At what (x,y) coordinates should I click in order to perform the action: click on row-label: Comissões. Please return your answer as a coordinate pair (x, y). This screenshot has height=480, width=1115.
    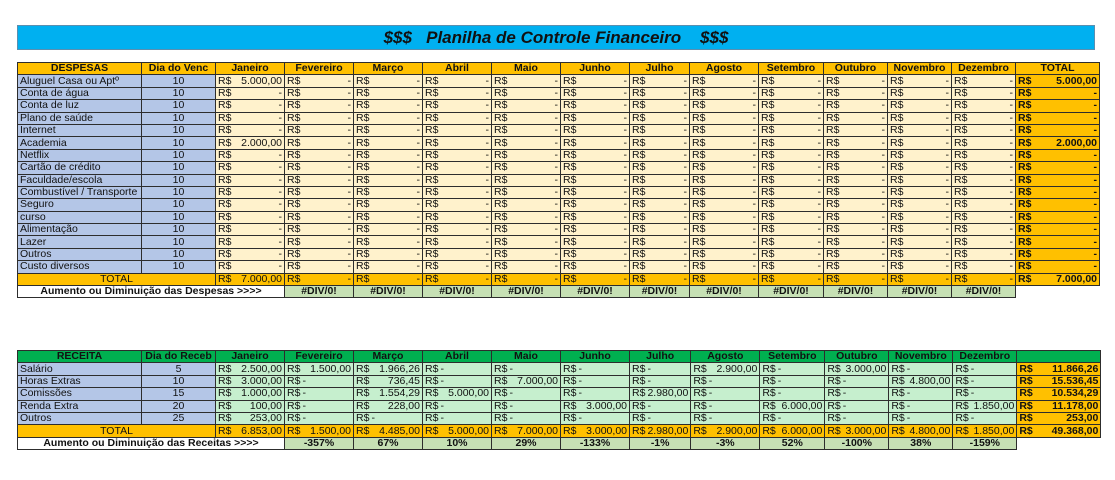
    Looking at the image, I should click on (79, 394).